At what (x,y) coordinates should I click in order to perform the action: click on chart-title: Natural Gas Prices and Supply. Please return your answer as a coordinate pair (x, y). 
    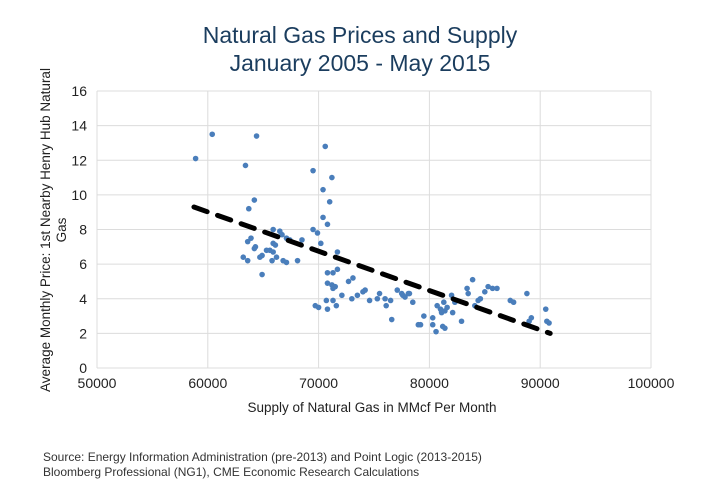
    Looking at the image, I should click on (360, 35).